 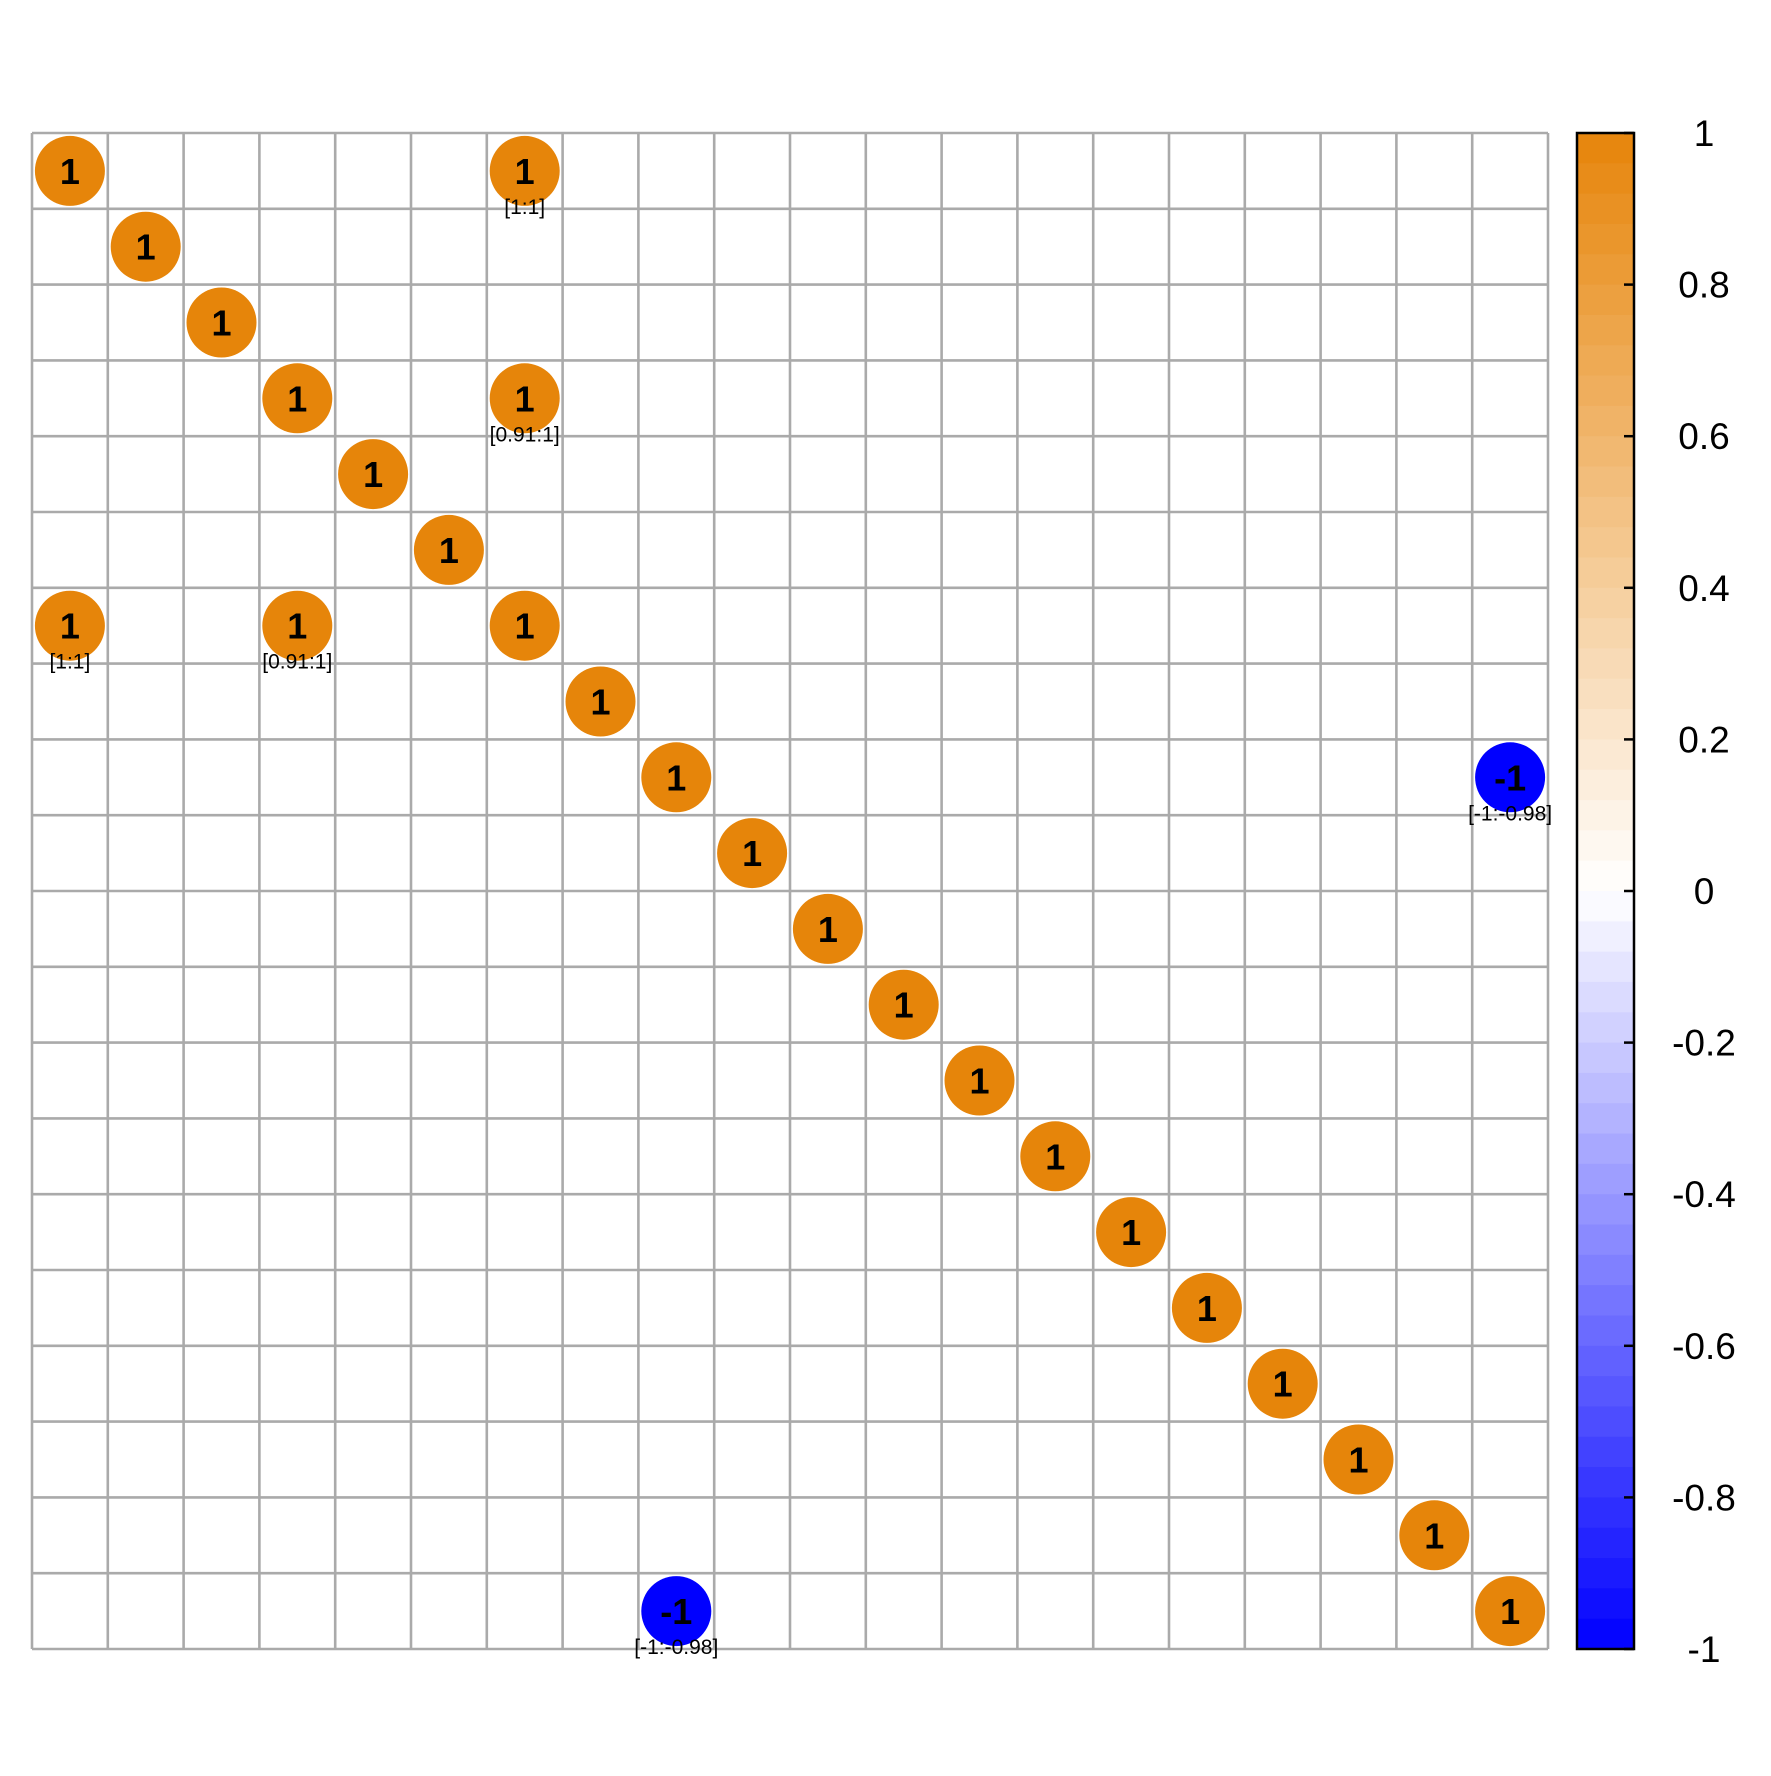 What do you see at coordinates (1703, 588) in the screenshot?
I see `colorbar-tick-label: 0.4` at bounding box center [1703, 588].